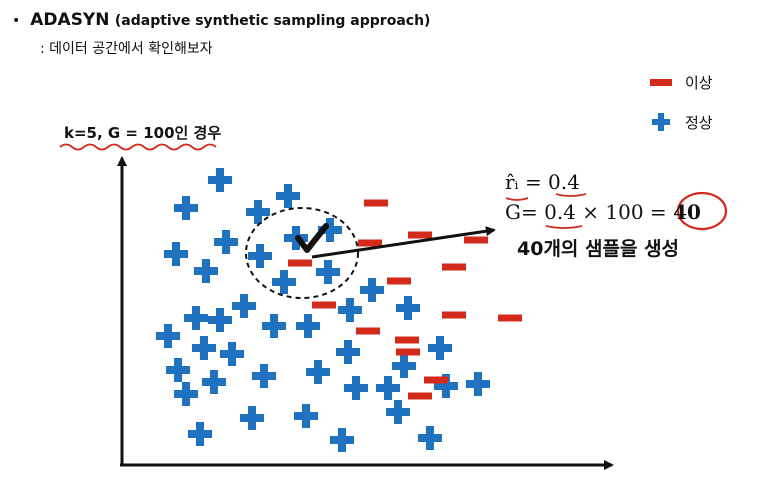  I want to click on title-paren: (adaptive synthetic sampling approach), so click(272, 21).